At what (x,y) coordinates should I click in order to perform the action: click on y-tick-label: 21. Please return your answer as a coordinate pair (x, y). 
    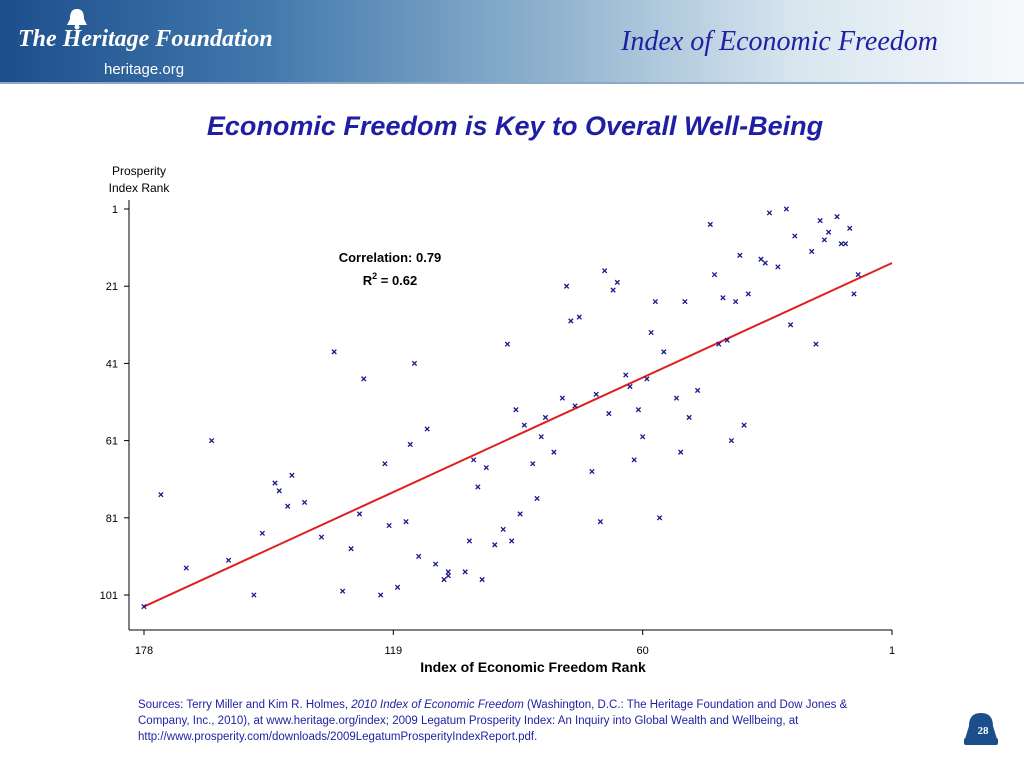
    Looking at the image, I should click on (112, 287).